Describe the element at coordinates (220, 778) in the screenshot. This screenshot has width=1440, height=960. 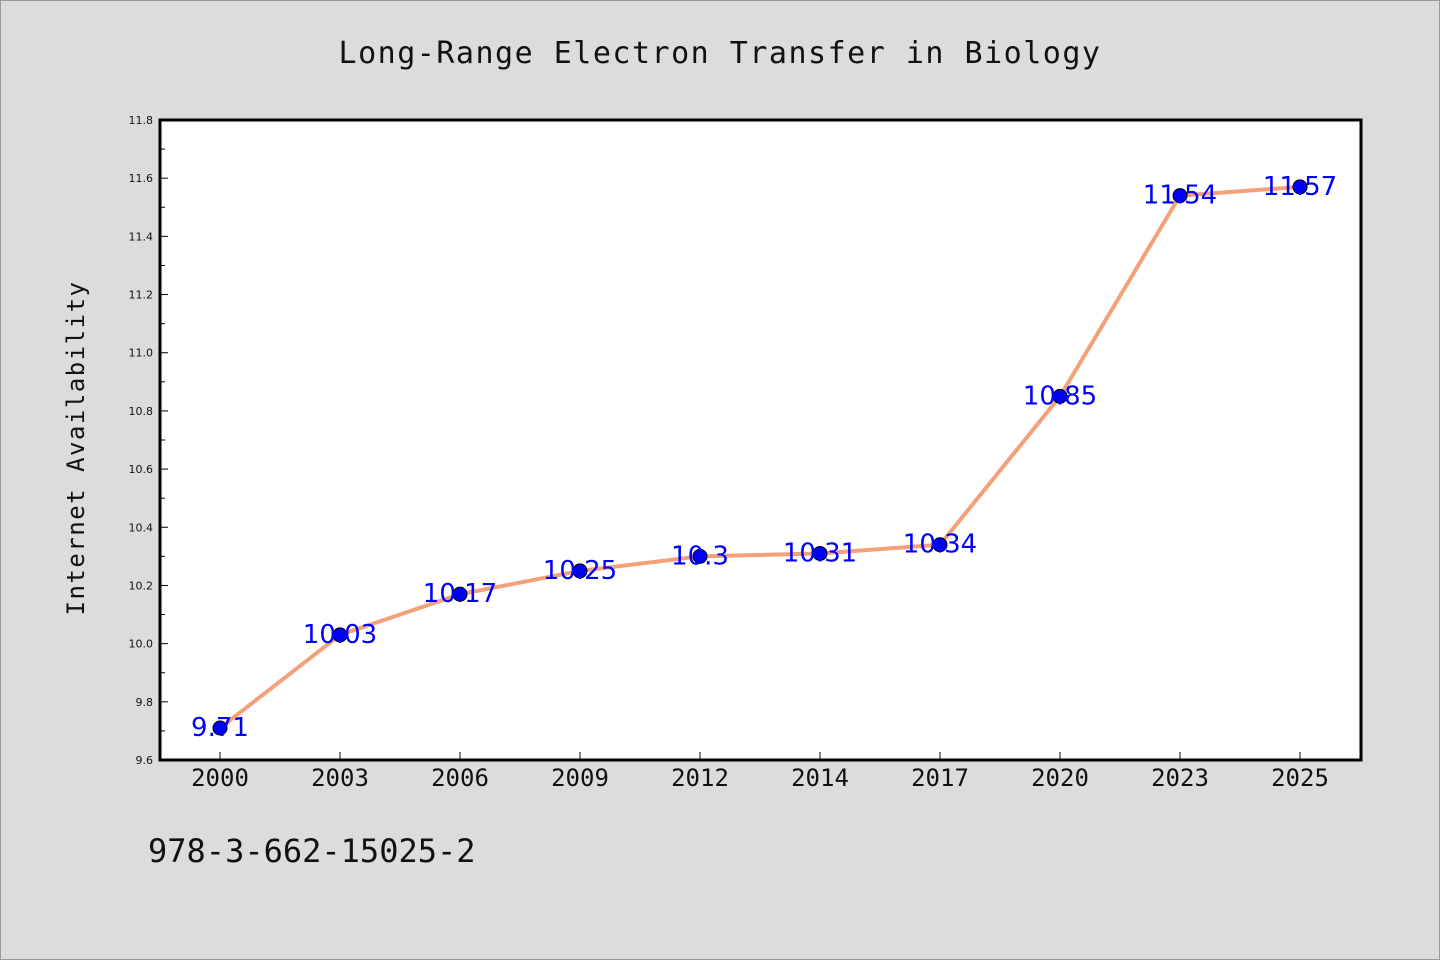
I see `x-tick-label: 2000` at that location.